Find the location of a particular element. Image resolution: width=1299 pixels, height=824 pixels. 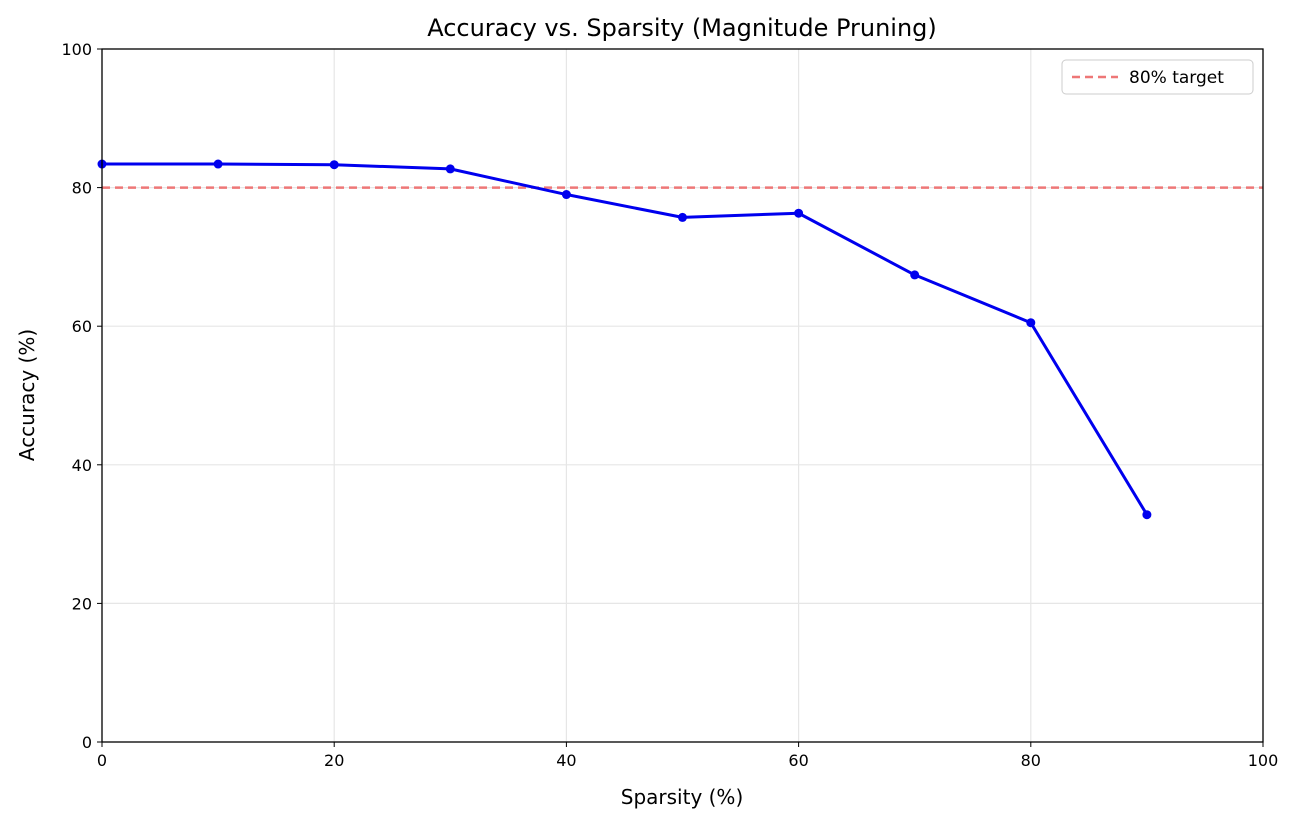

legend: 80% target is located at coordinates (1157, 77).